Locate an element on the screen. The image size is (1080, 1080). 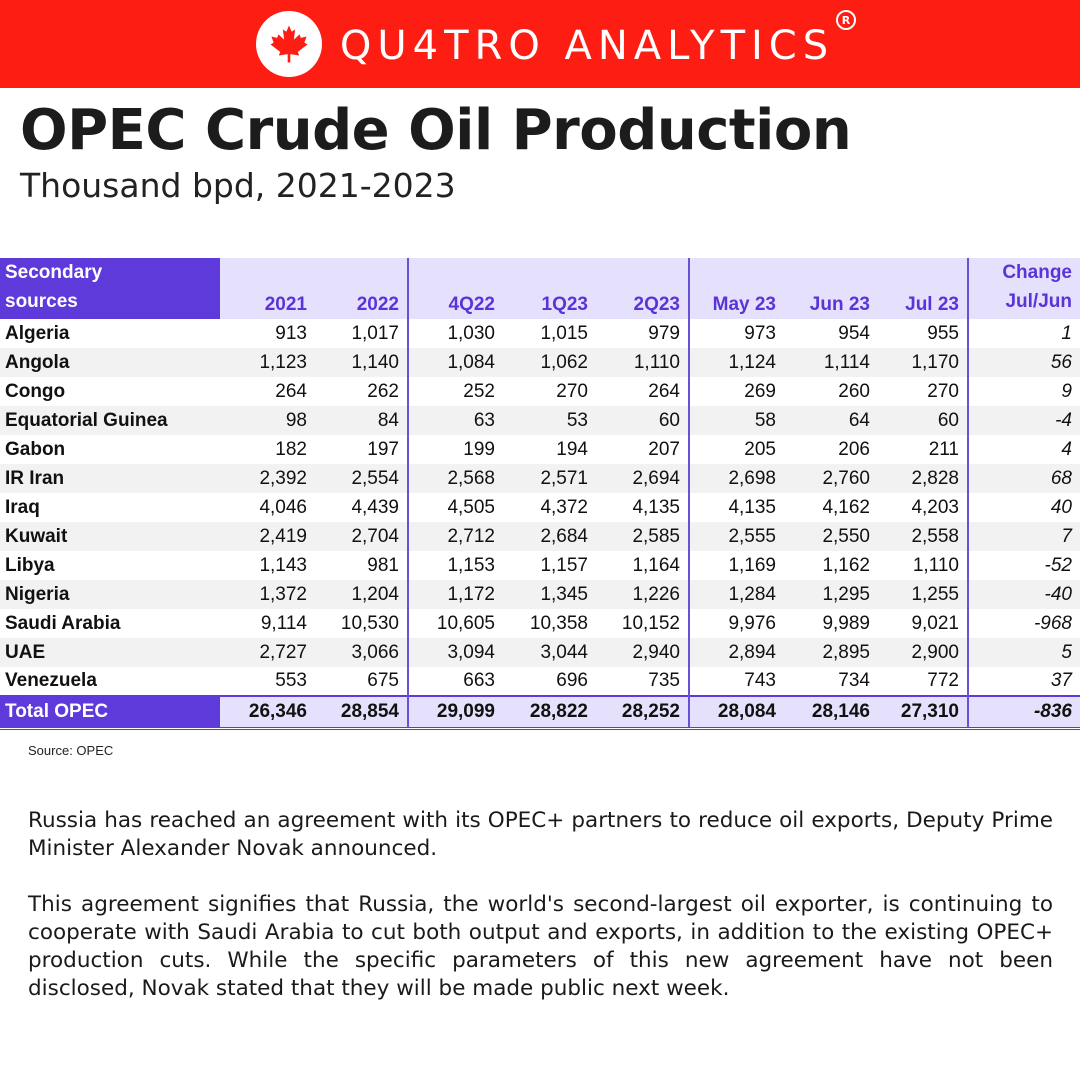
registered-mark: R is located at coordinates (846, 20).